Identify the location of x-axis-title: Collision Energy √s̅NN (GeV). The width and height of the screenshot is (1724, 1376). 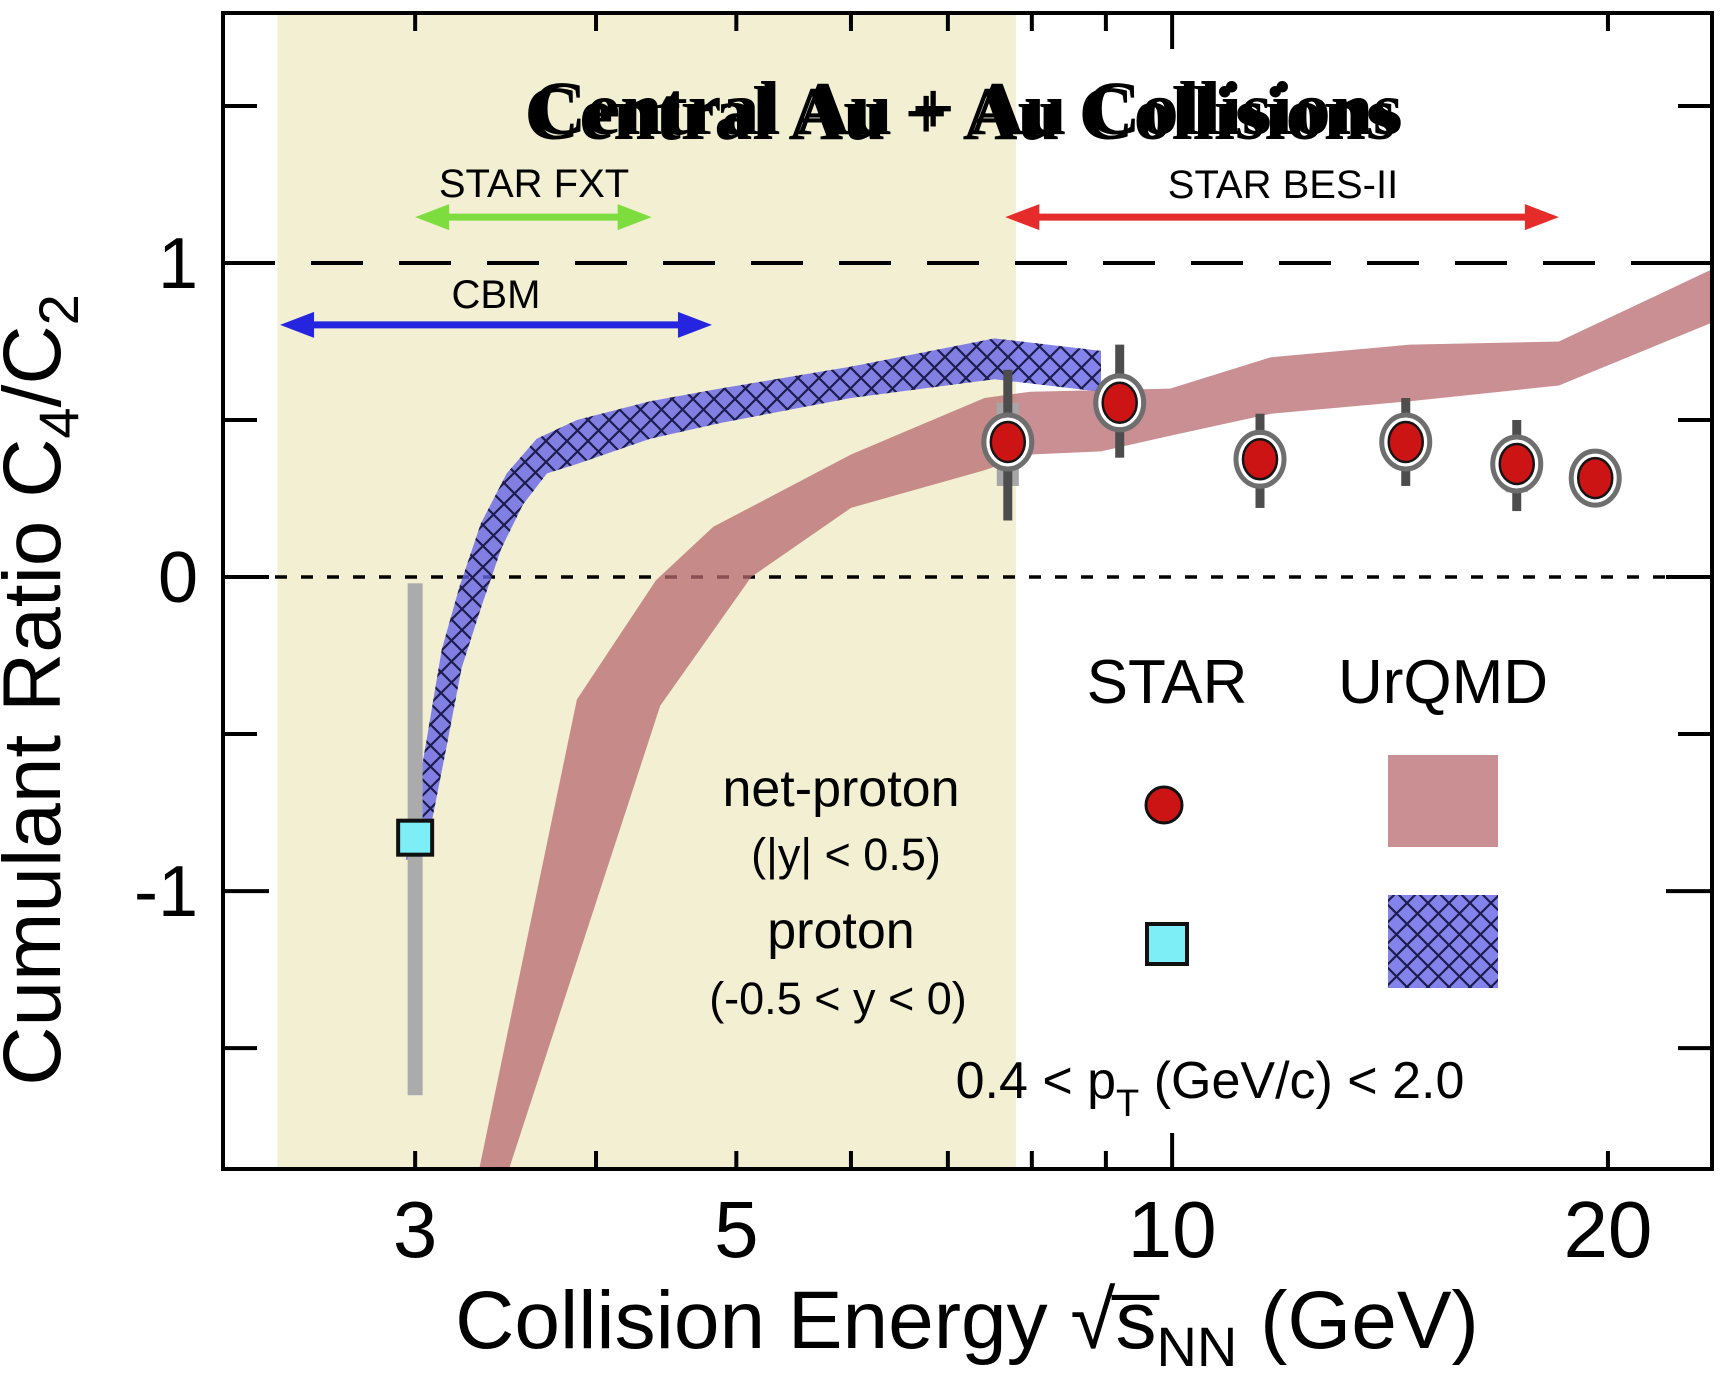
(967, 1325).